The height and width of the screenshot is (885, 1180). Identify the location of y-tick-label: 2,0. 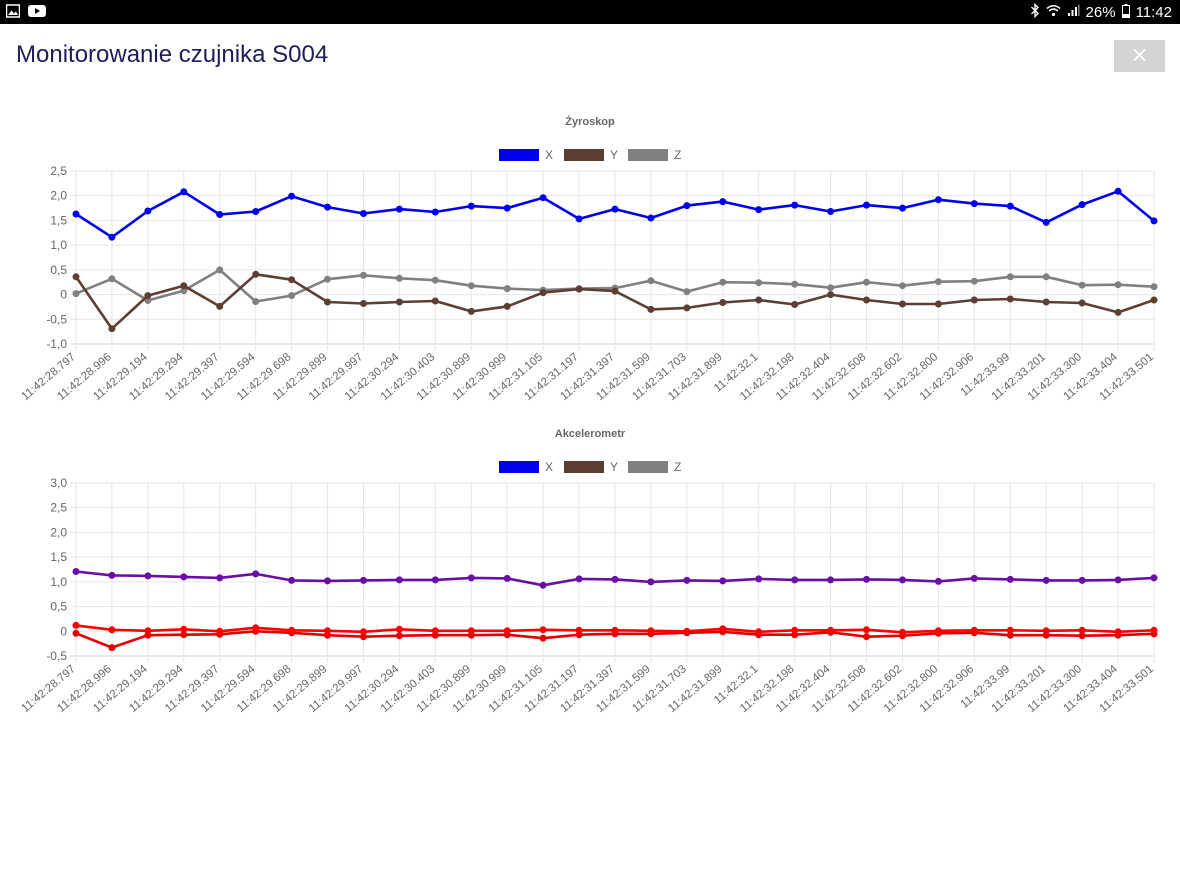
(58, 196).